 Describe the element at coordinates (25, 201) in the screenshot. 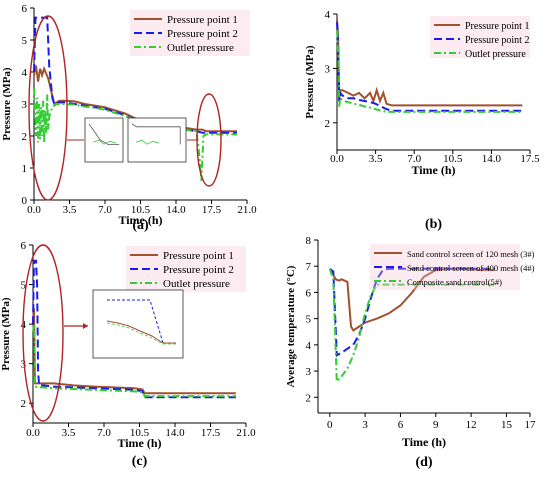

I see `panel-a-y-tick-label: 0` at that location.